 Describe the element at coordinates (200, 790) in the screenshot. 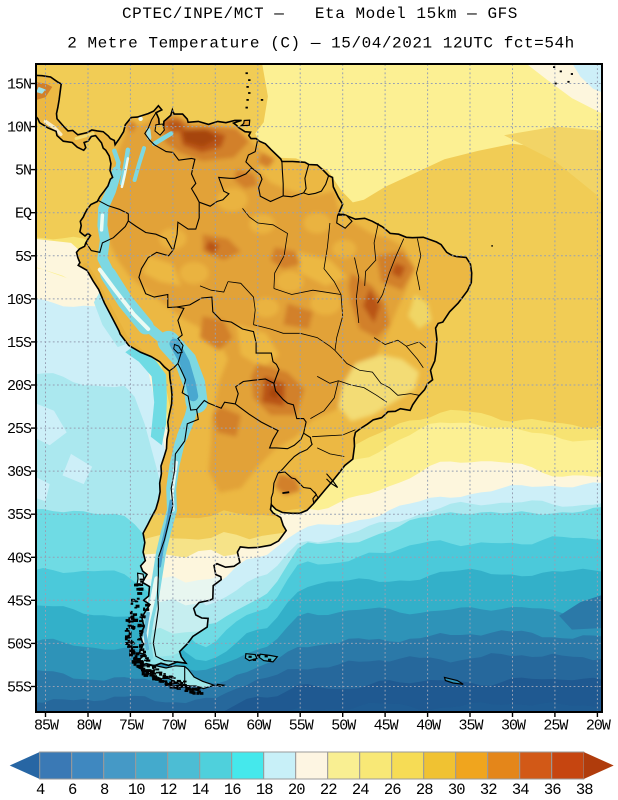

I see `svg-text: 14` at that location.